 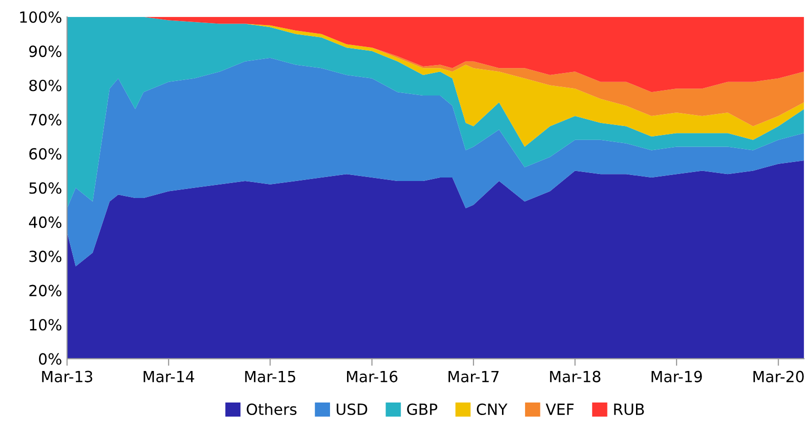 What do you see at coordinates (677, 376) in the screenshot?
I see `x-tick-label: Mar-19` at bounding box center [677, 376].